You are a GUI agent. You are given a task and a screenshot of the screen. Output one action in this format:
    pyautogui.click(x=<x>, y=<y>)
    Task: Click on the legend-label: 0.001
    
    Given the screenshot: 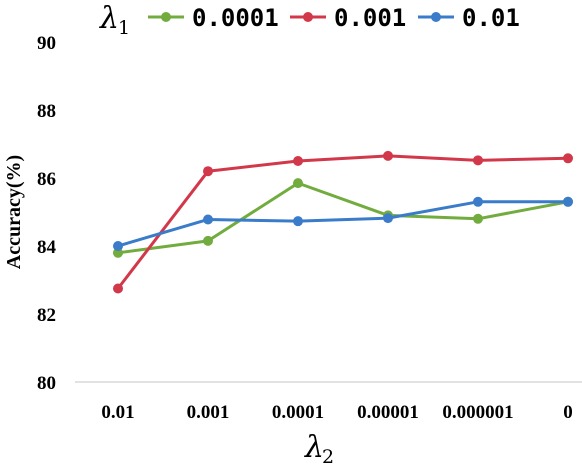 What is the action you would take?
    pyautogui.click(x=370, y=18)
    